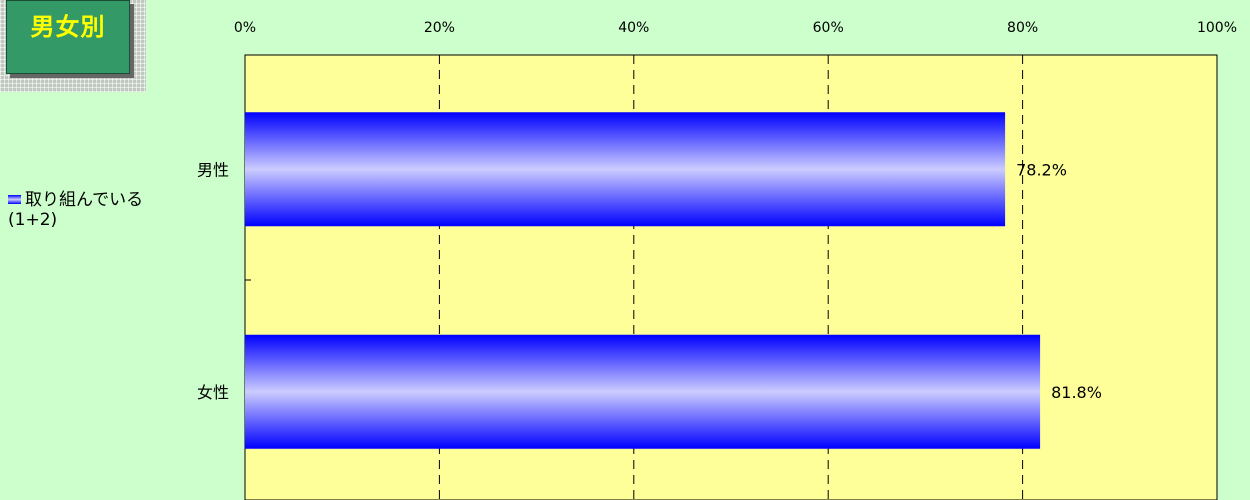 Image resolution: width=1250 pixels, height=500 pixels. Describe the element at coordinates (633, 28) in the screenshot. I see `x-tick-label: 40%` at that location.